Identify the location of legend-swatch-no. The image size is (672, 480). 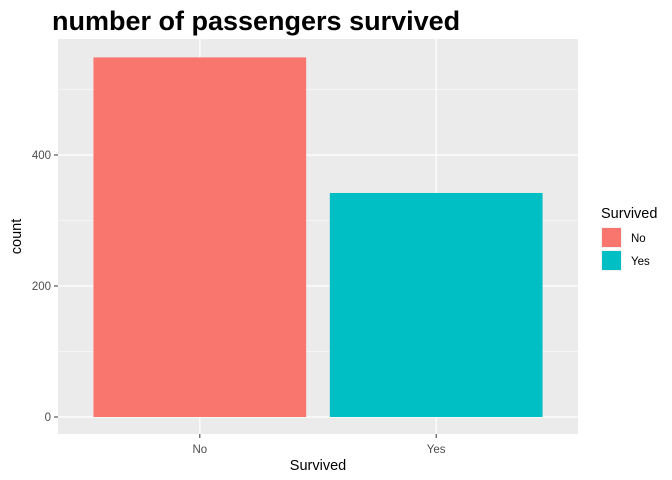
(611, 237).